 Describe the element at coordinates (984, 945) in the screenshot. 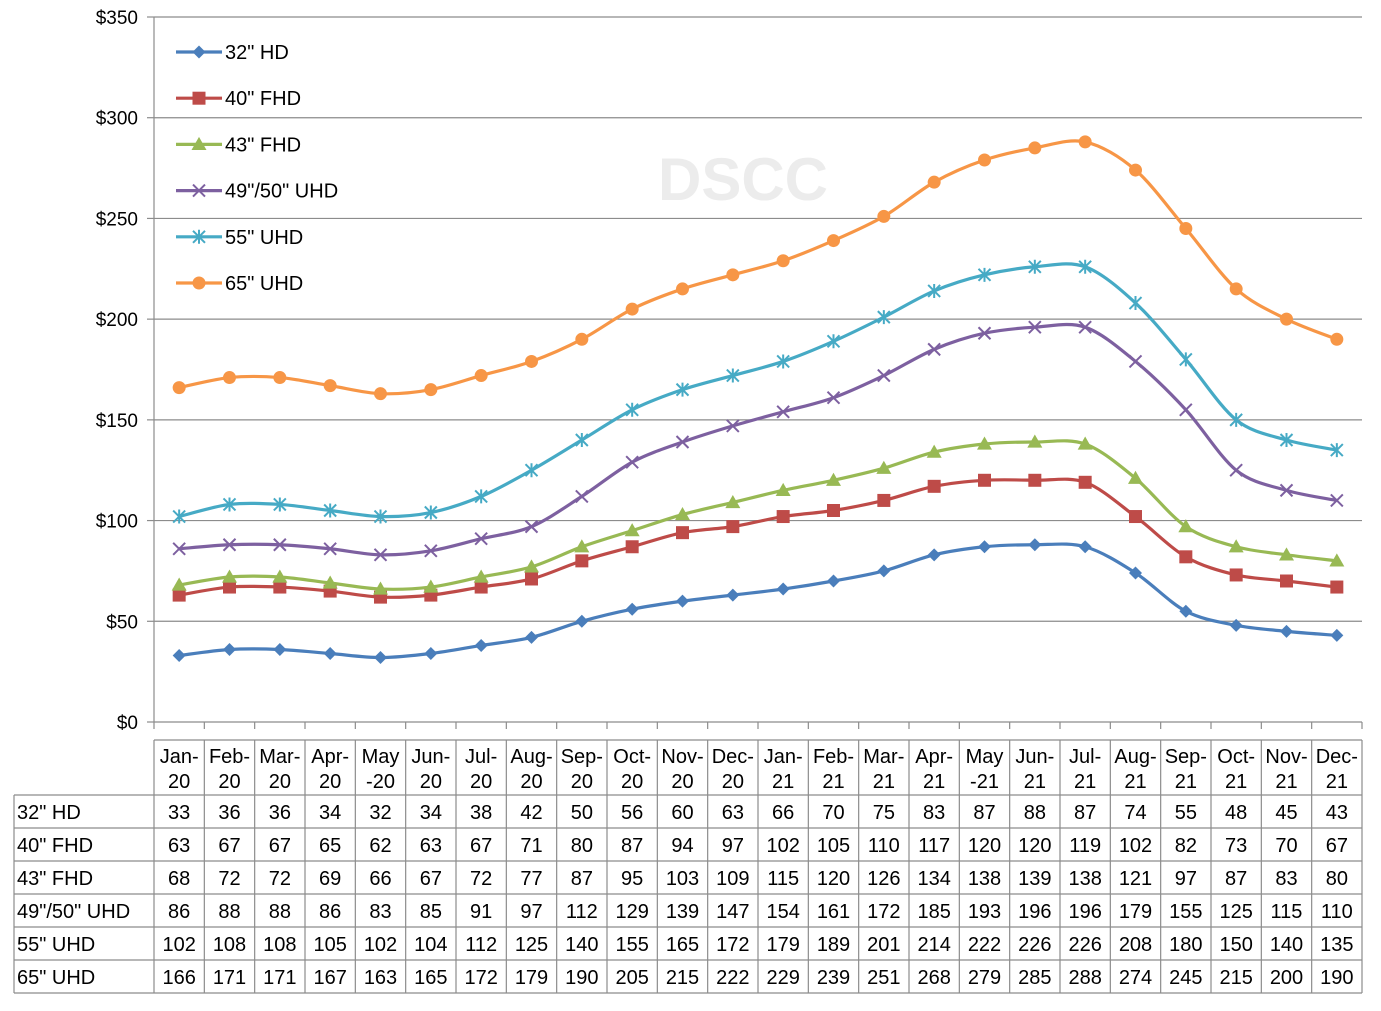

I see `table-cell: 222` at that location.